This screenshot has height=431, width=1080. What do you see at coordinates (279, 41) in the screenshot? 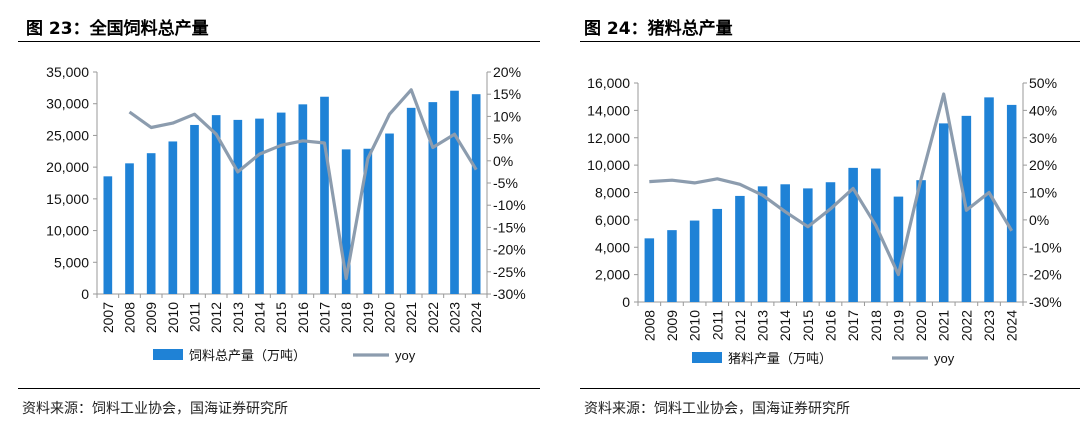
I see `left-title-rule` at bounding box center [279, 41].